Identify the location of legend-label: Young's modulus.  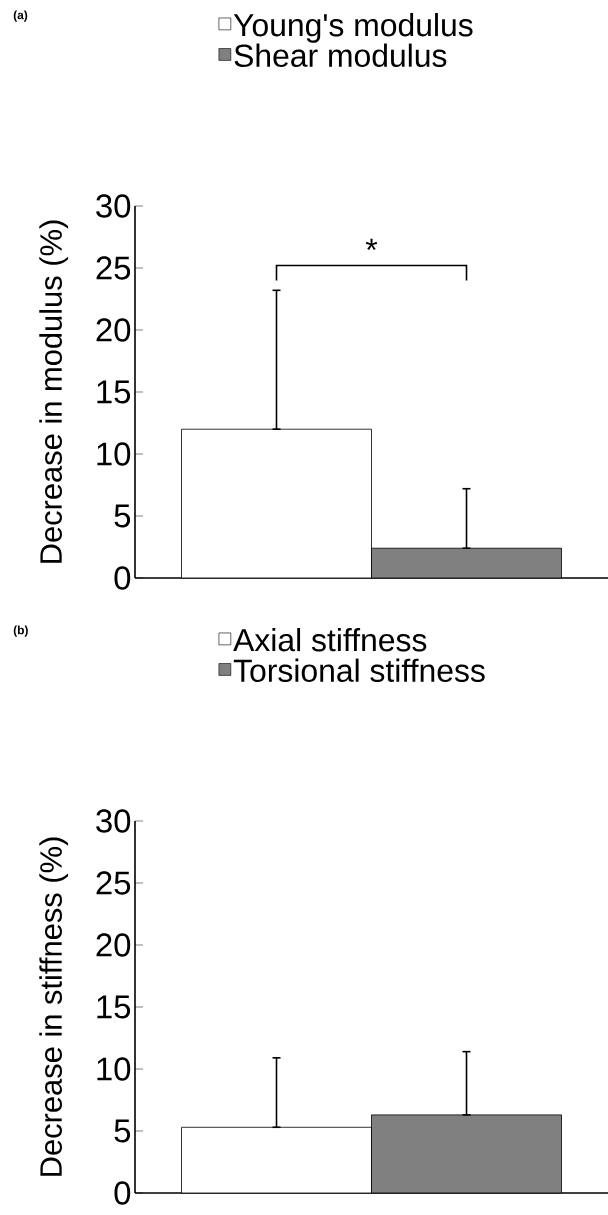
(353, 28).